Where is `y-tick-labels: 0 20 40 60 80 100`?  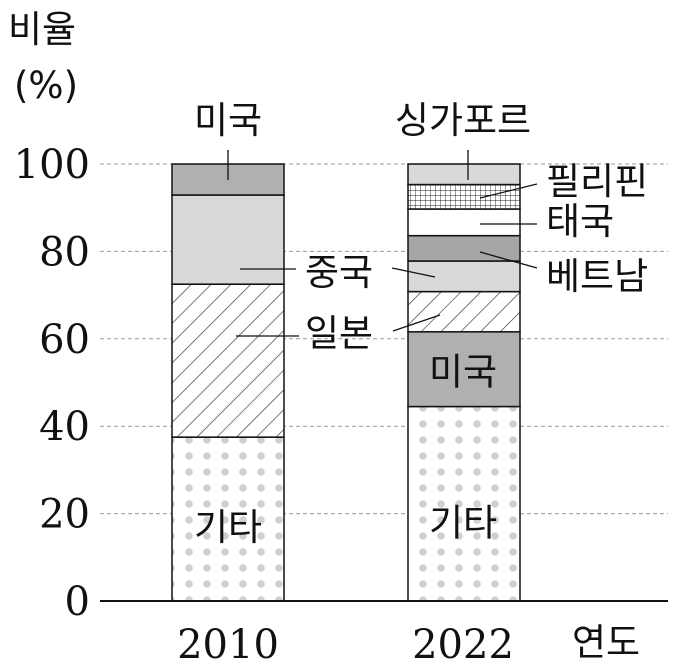
y-tick-labels: 0 20 40 60 80 100 is located at coordinates (52, 383).